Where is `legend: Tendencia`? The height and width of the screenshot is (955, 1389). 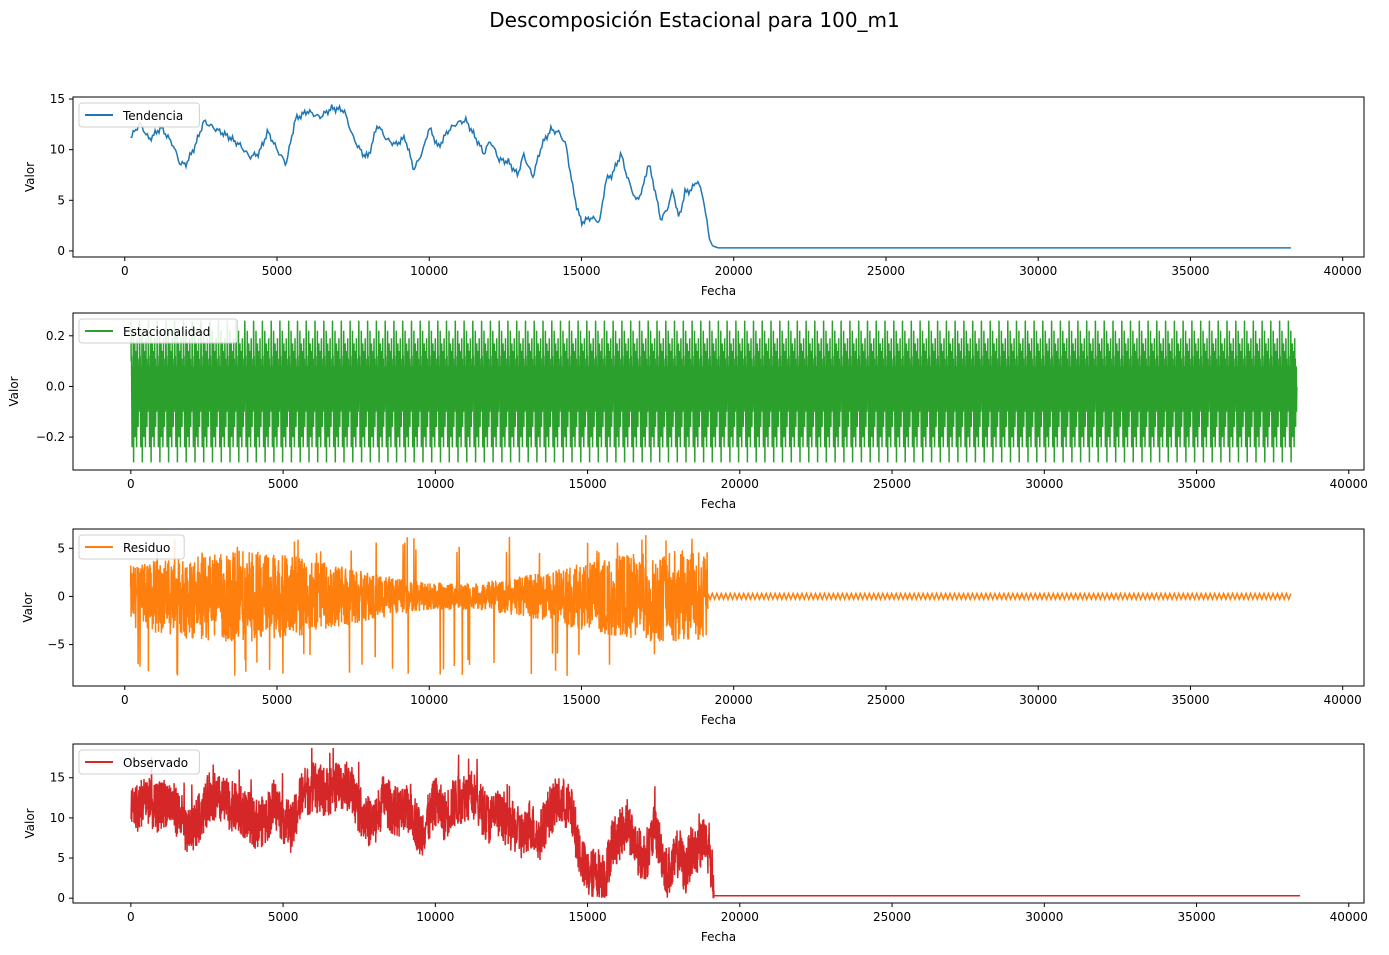
legend: Tendencia is located at coordinates (139, 115).